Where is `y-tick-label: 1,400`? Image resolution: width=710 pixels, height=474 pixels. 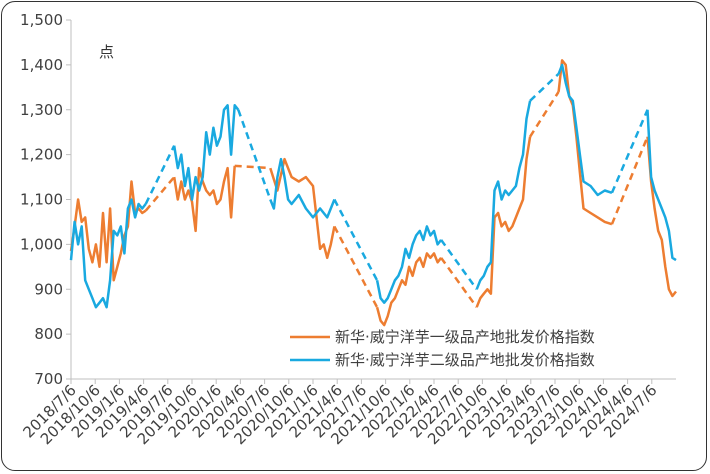 y-tick-label: 1,400 is located at coordinates (41, 65).